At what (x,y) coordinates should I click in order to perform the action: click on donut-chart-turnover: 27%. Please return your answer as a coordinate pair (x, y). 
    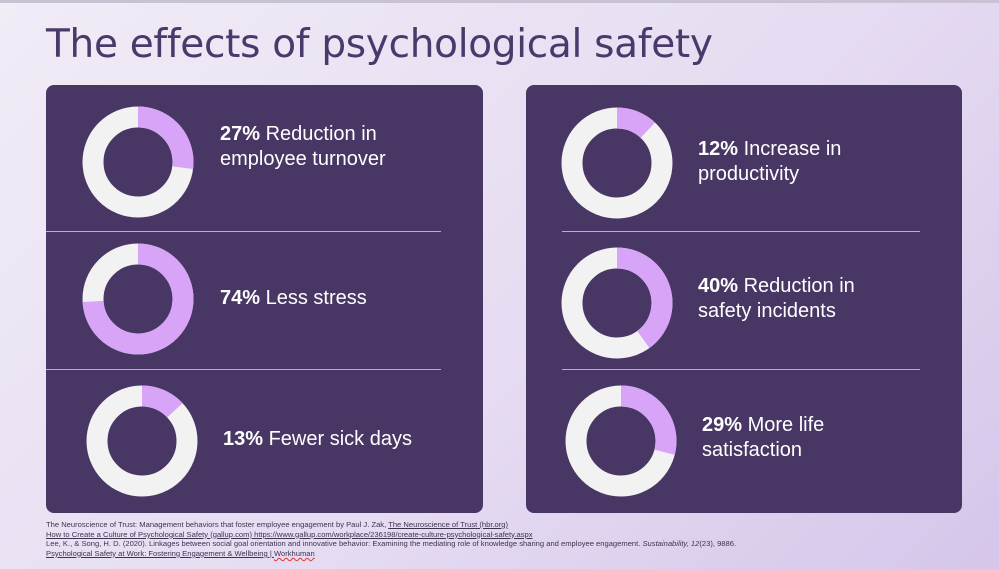
    Looking at the image, I should click on (138, 162).